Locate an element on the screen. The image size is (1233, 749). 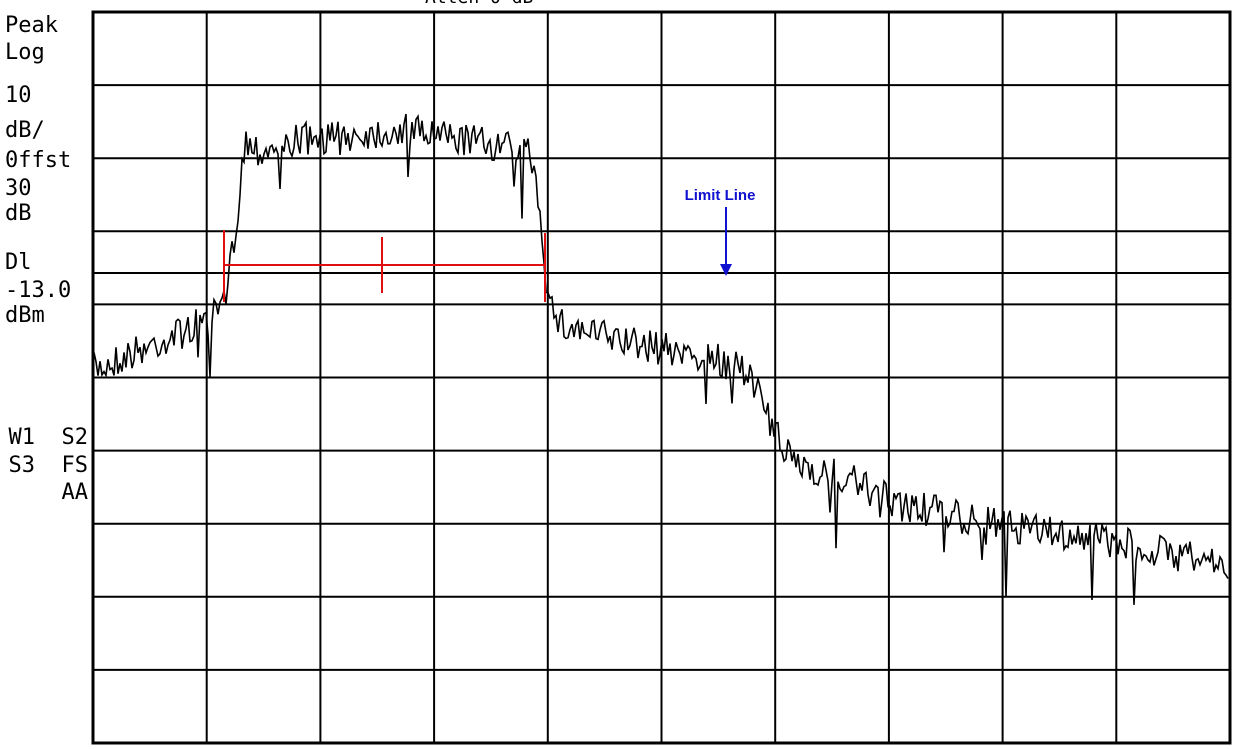
sidebar-label: AA is located at coordinates (75, 492).